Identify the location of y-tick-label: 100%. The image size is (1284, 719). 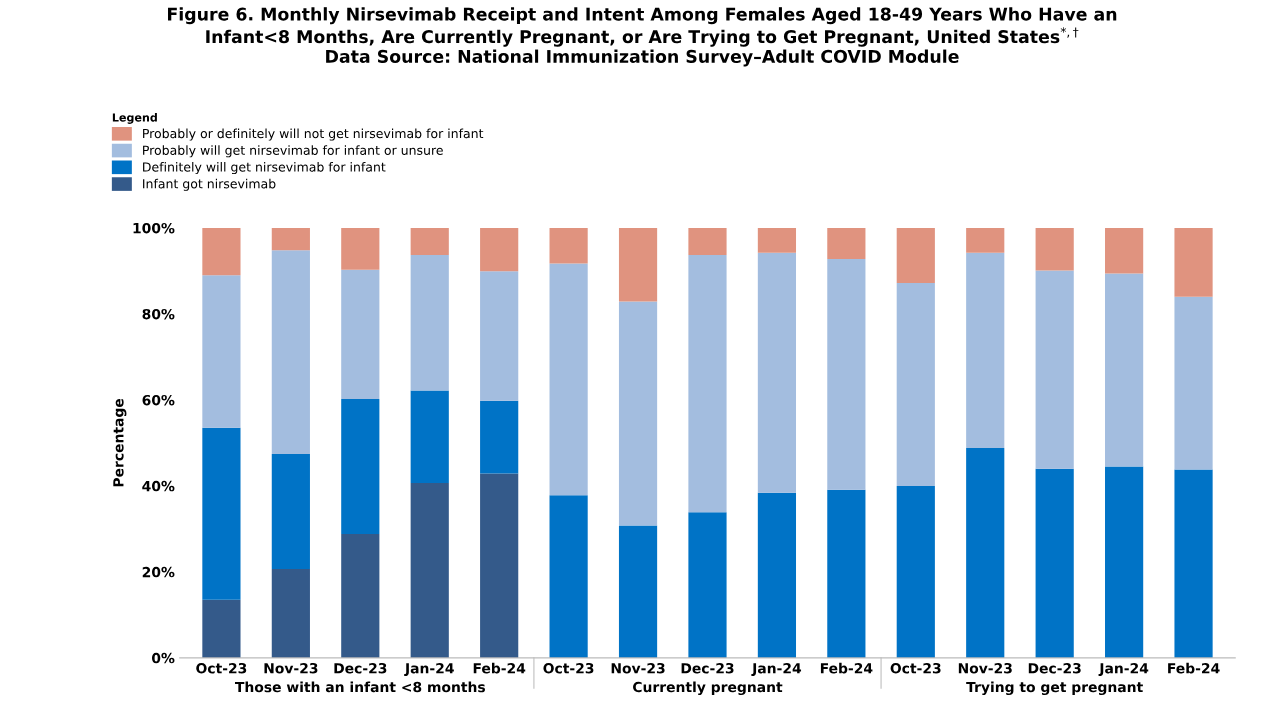
(154, 228).